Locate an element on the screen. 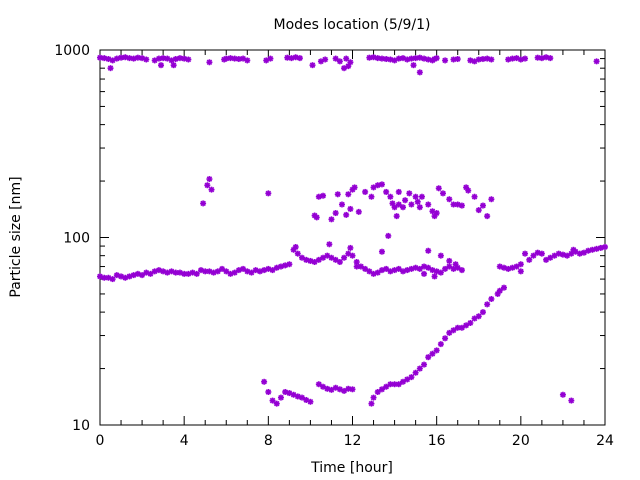  y-axis-label: Particle size [nm] is located at coordinates (16, 236).